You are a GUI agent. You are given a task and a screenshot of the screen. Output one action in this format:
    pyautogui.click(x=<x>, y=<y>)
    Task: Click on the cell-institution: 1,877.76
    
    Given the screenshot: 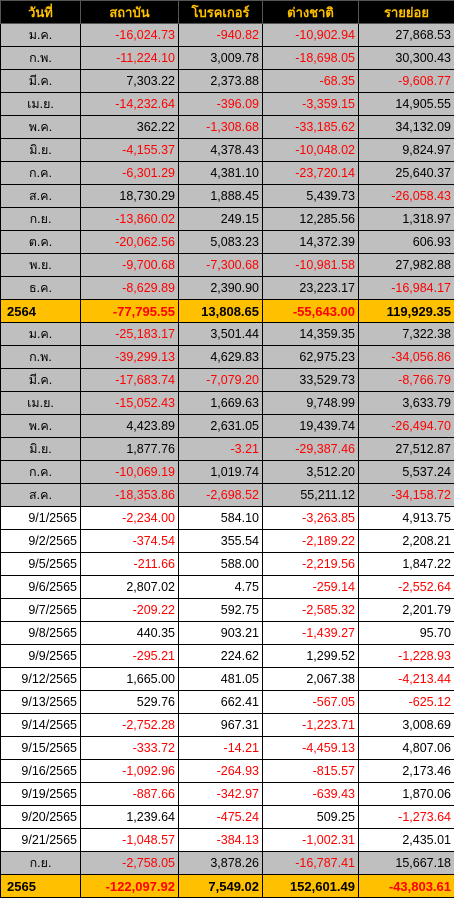 What is the action you would take?
    pyautogui.click(x=130, y=449)
    